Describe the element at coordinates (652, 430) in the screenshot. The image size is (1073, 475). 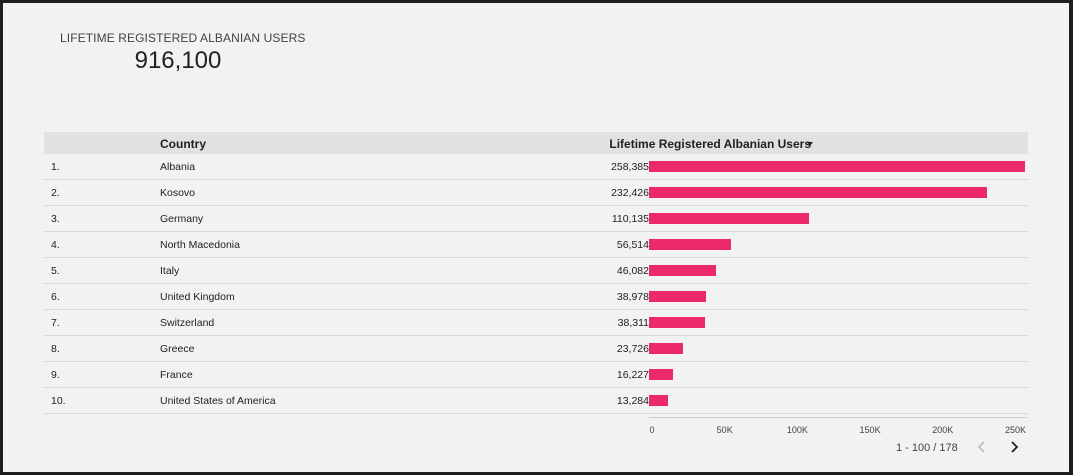
I see `axis-tick-label: 0` at that location.